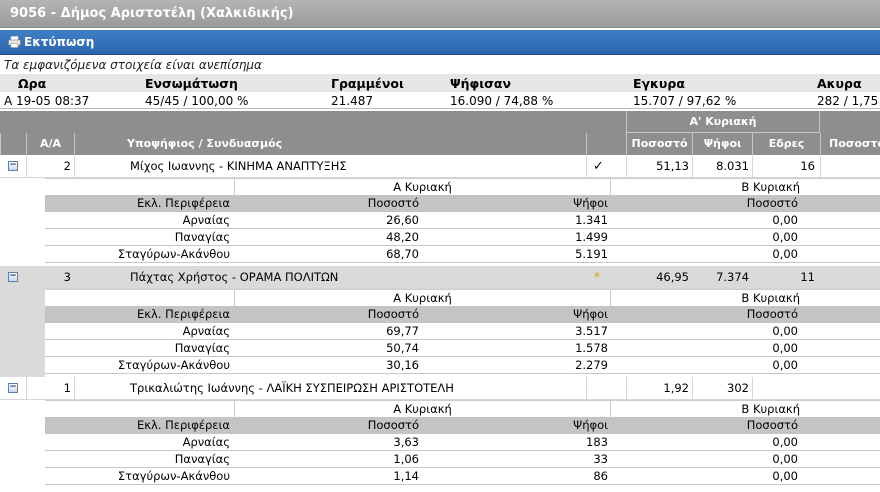  I want to click on region-row: Σταγύρων-Ακάνθου 1,14 86 0,00, so click(462, 476).